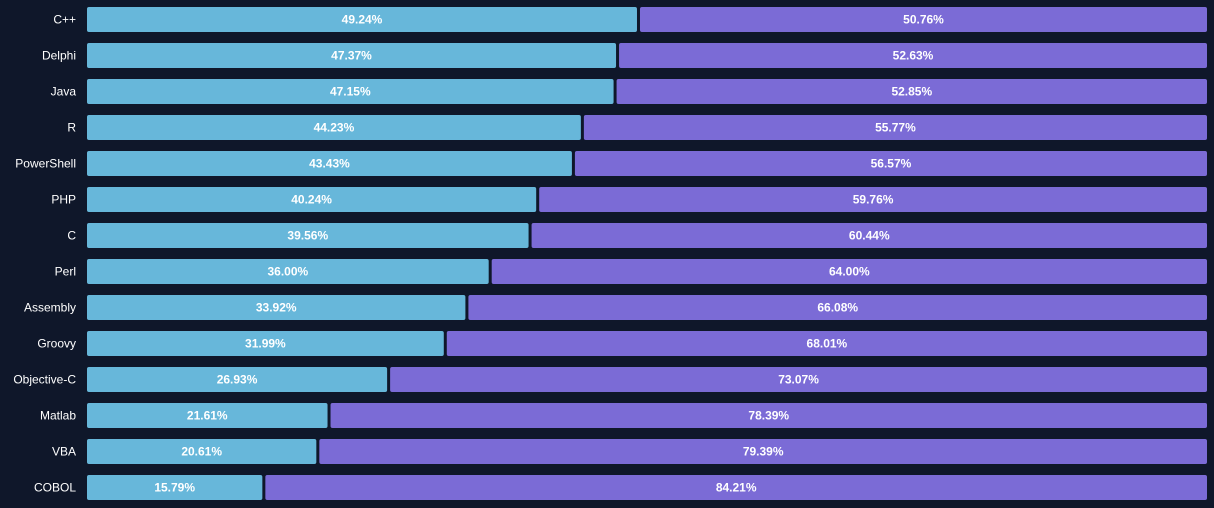 Image resolution: width=1214 pixels, height=508 pixels. I want to click on data-label: 40.24%, so click(311, 200).